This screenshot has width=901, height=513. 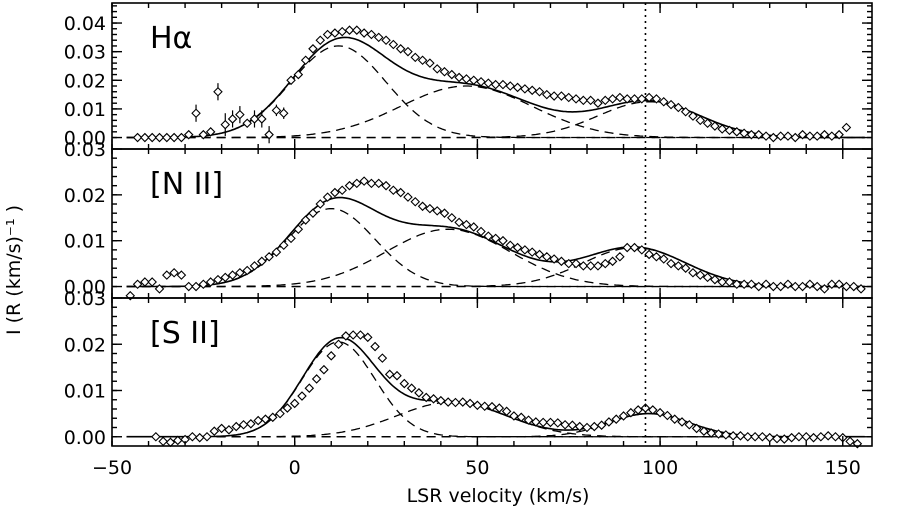 I want to click on nii-y-tick-label: 0.02, so click(x=85, y=196).